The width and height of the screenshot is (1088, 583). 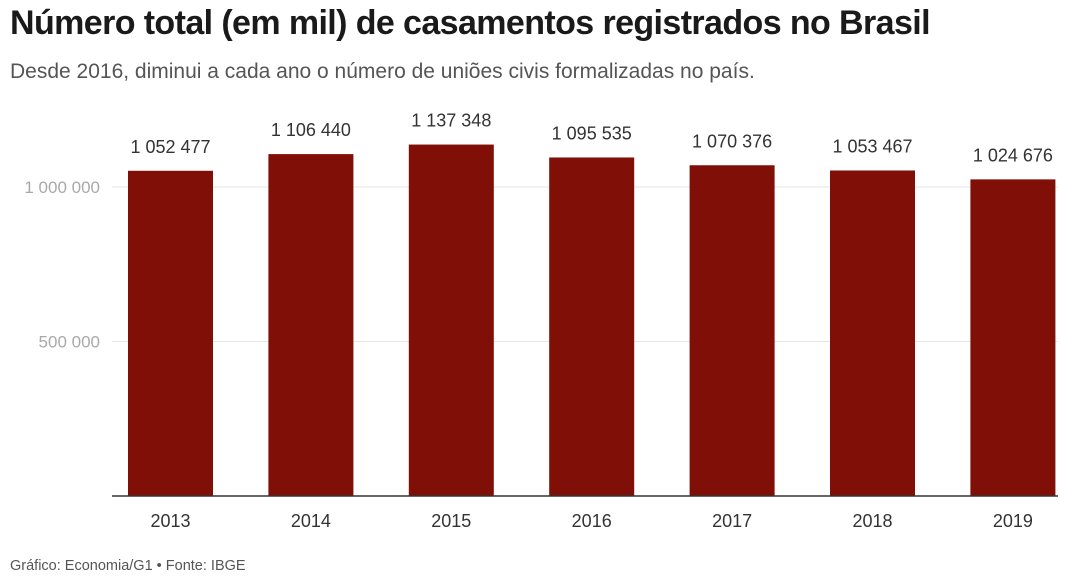 I want to click on bar-2018, so click(x=872, y=333).